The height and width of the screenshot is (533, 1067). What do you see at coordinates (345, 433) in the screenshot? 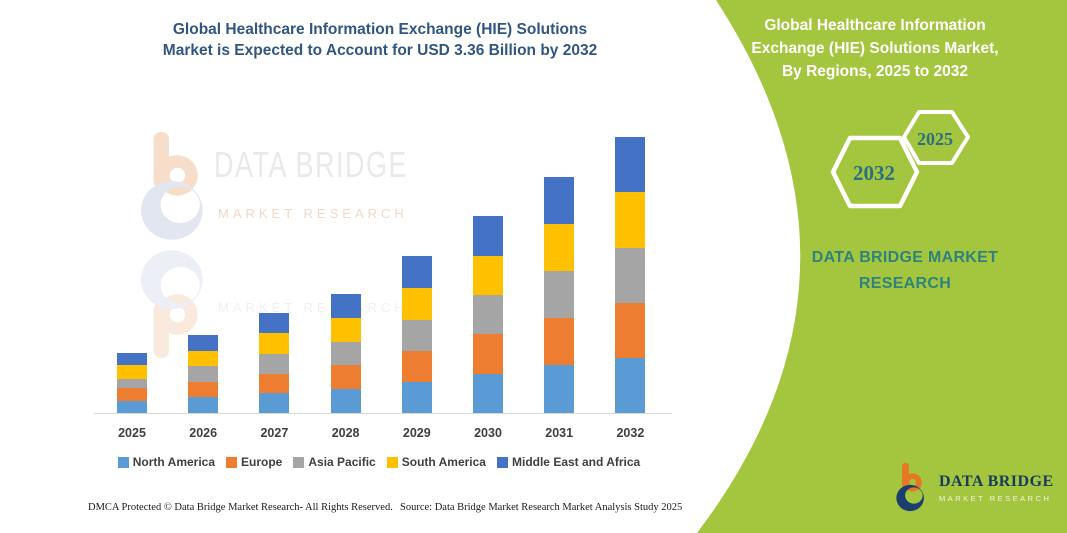
I see `x-tick-label-2028: 2028` at bounding box center [345, 433].